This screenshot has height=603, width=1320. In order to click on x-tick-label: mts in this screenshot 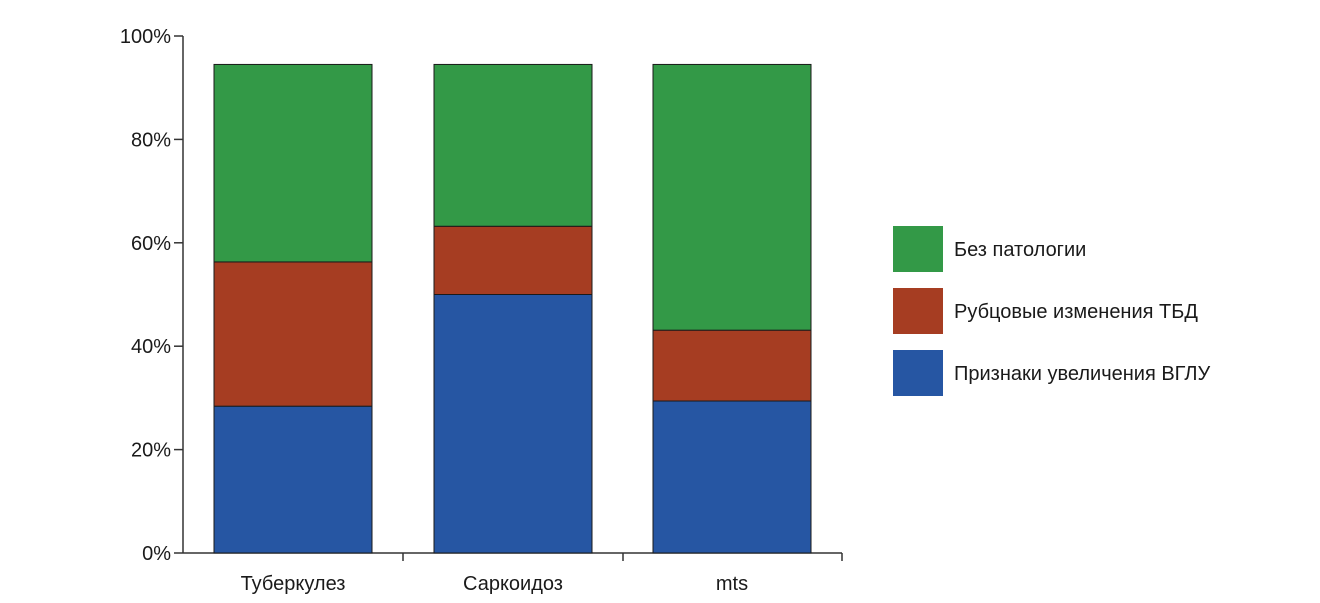, I will do `click(732, 584)`.